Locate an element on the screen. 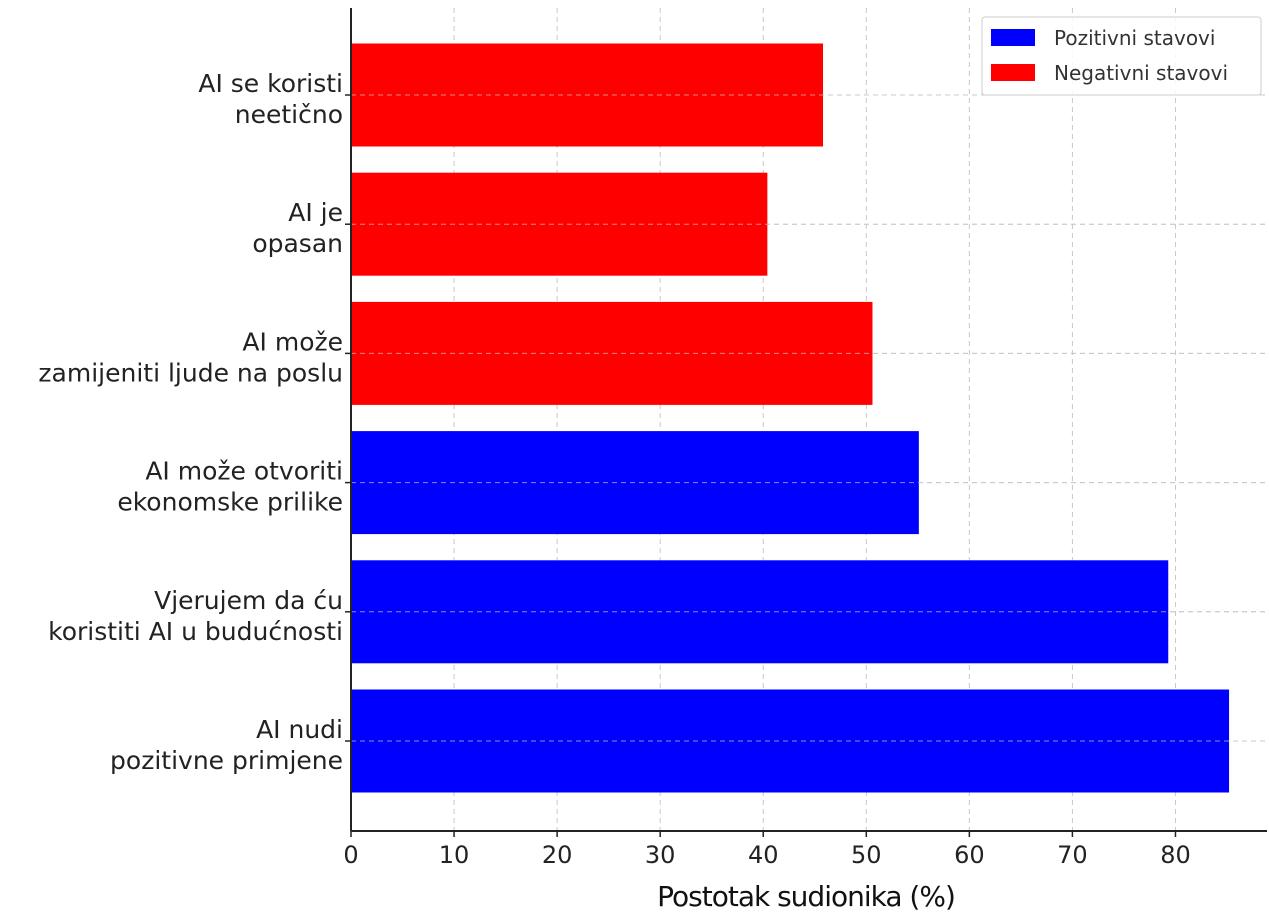 This screenshot has width=1269, height=912. x-axis-label: Postotak sudionika (%) is located at coordinates (806, 896).